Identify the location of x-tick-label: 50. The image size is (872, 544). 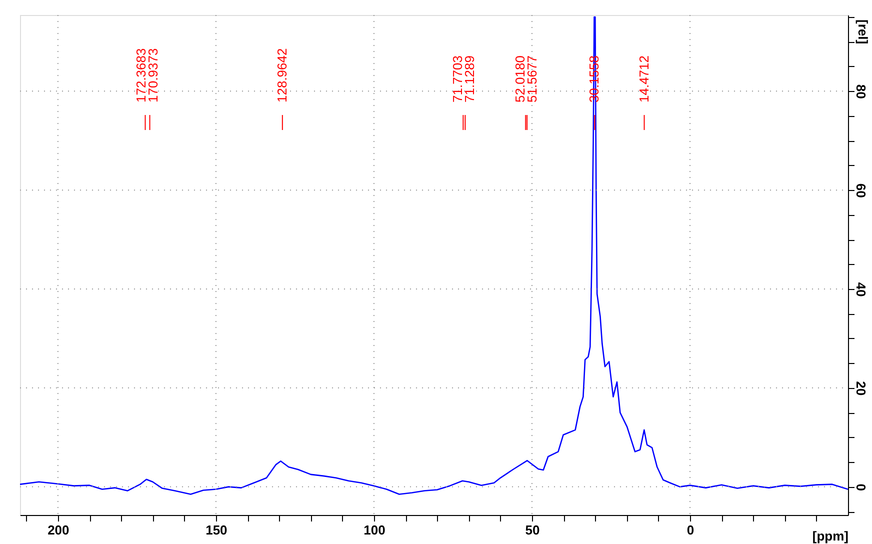
(532, 530).